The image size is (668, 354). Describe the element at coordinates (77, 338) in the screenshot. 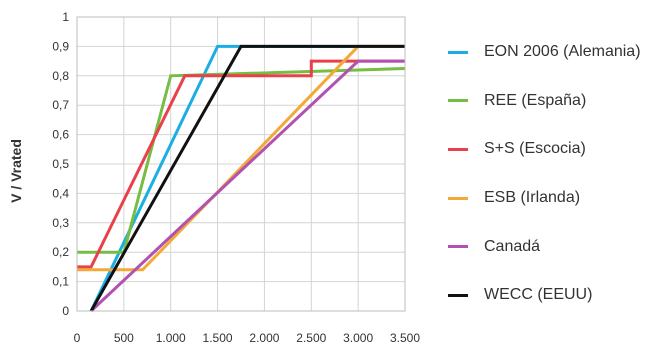

I see `x-tick-label: 0` at that location.